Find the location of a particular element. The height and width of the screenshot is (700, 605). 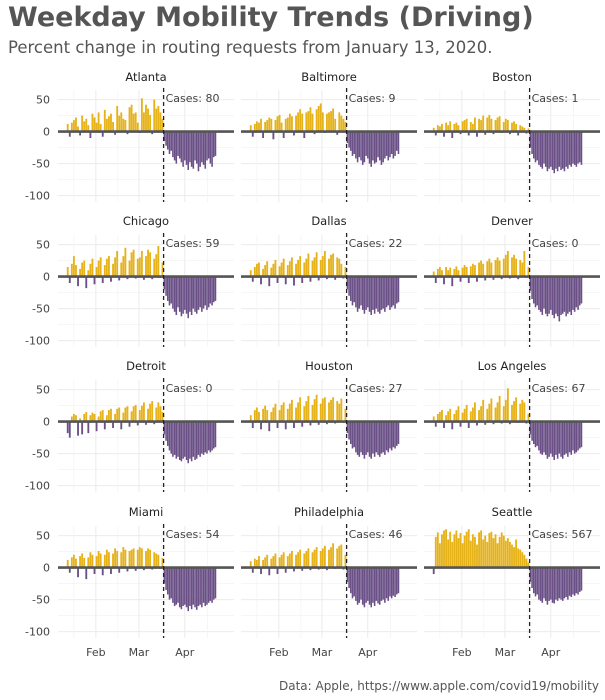

y-tick-label: -50 is located at coordinates (41, 164).